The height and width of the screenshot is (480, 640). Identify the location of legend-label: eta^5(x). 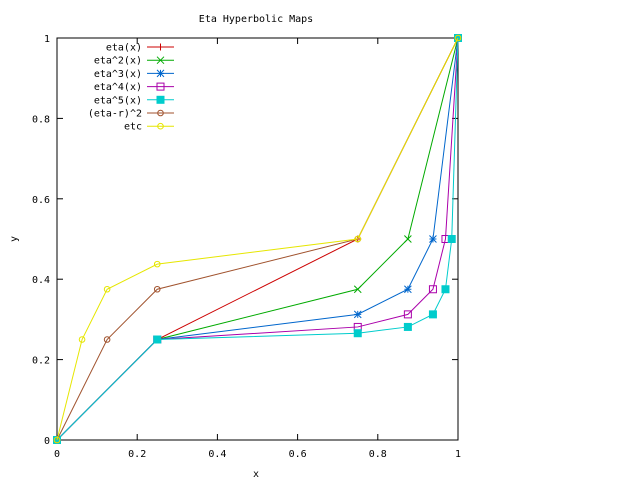
(118, 100).